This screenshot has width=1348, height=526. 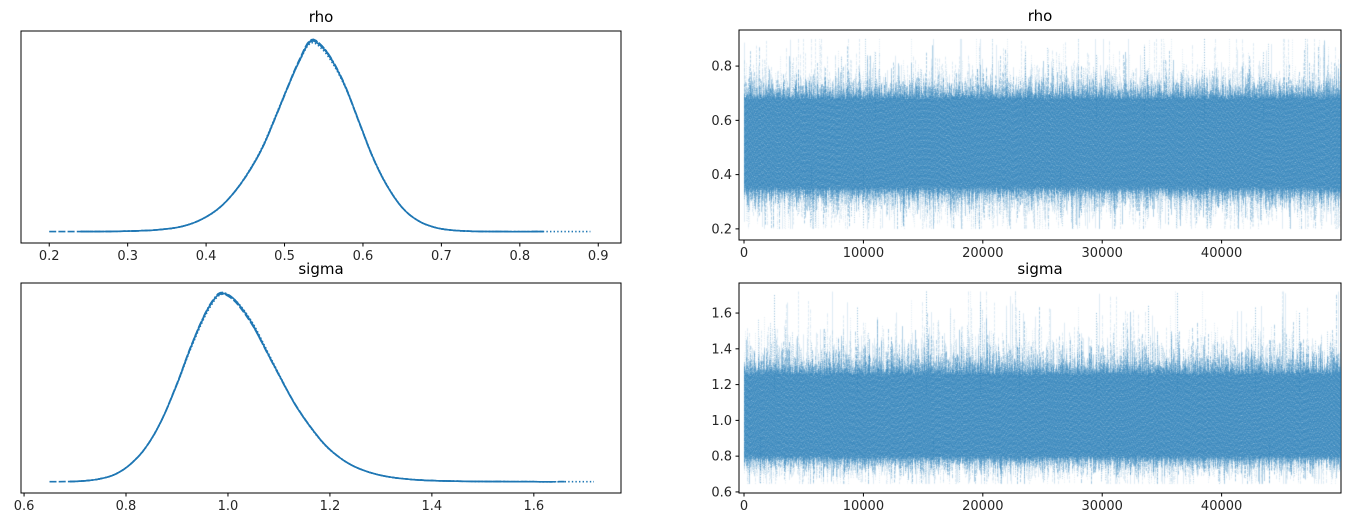 I want to click on x-tick-label: 0.7, so click(x=441, y=256).